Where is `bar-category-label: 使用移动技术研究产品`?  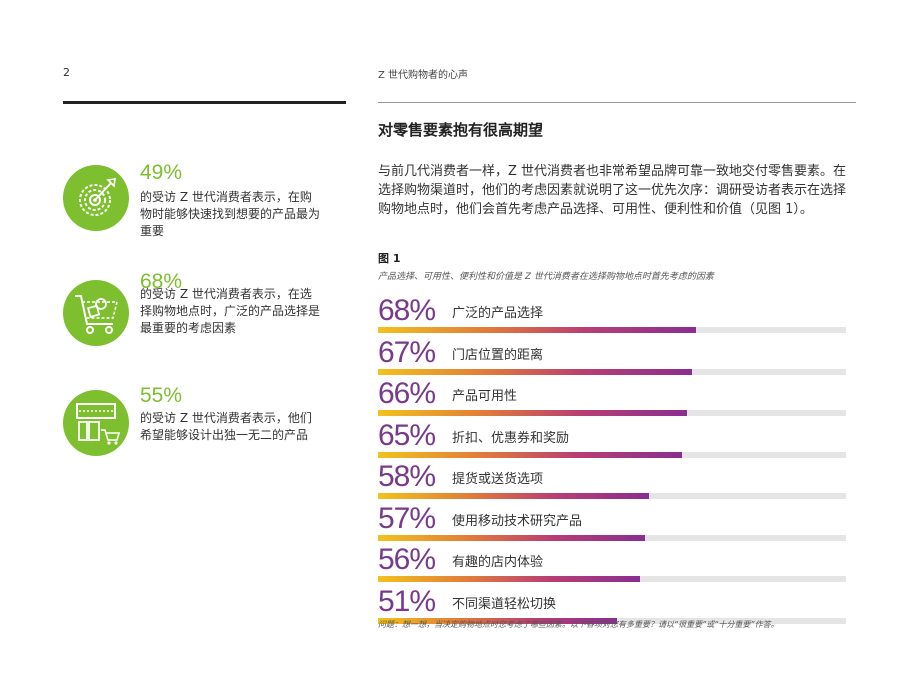 bar-category-label: 使用移动技术研究产品 is located at coordinates (517, 521).